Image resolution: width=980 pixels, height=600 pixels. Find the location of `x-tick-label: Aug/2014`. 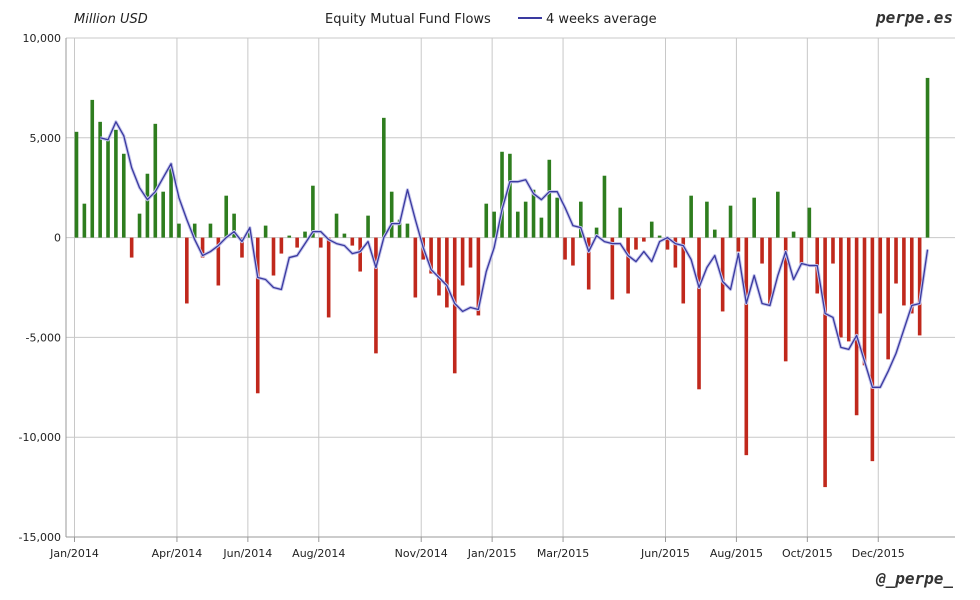

x-tick-label: Aug/2014 is located at coordinates (318, 553).